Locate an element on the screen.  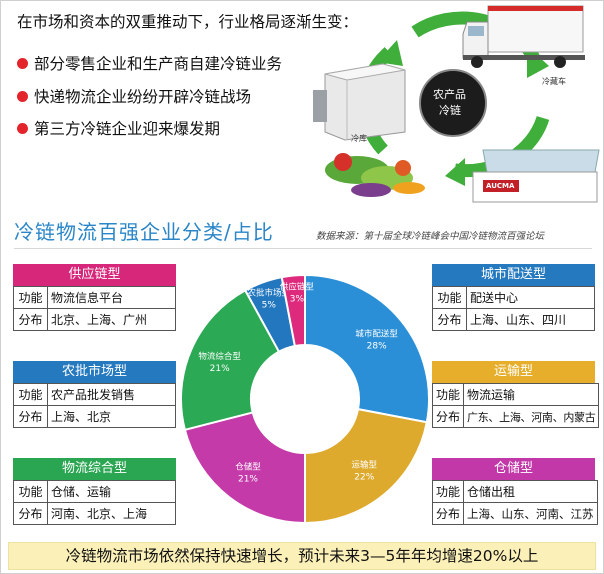
table-row: 功能 仓储出租 is located at coordinates (514, 491).